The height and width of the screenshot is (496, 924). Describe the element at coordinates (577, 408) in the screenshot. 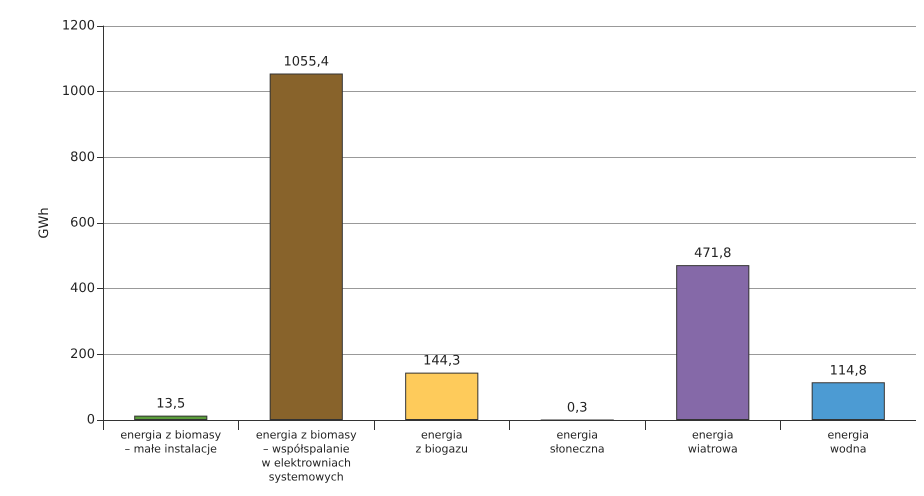

I see `data-label: 0,3` at that location.